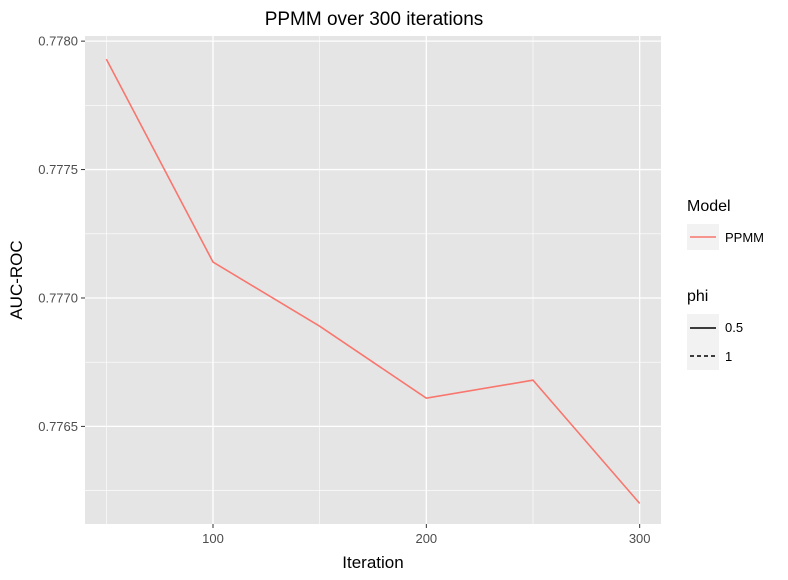 The image size is (788, 580). What do you see at coordinates (426, 538) in the screenshot?
I see `x-tick-label-1: 200` at bounding box center [426, 538].